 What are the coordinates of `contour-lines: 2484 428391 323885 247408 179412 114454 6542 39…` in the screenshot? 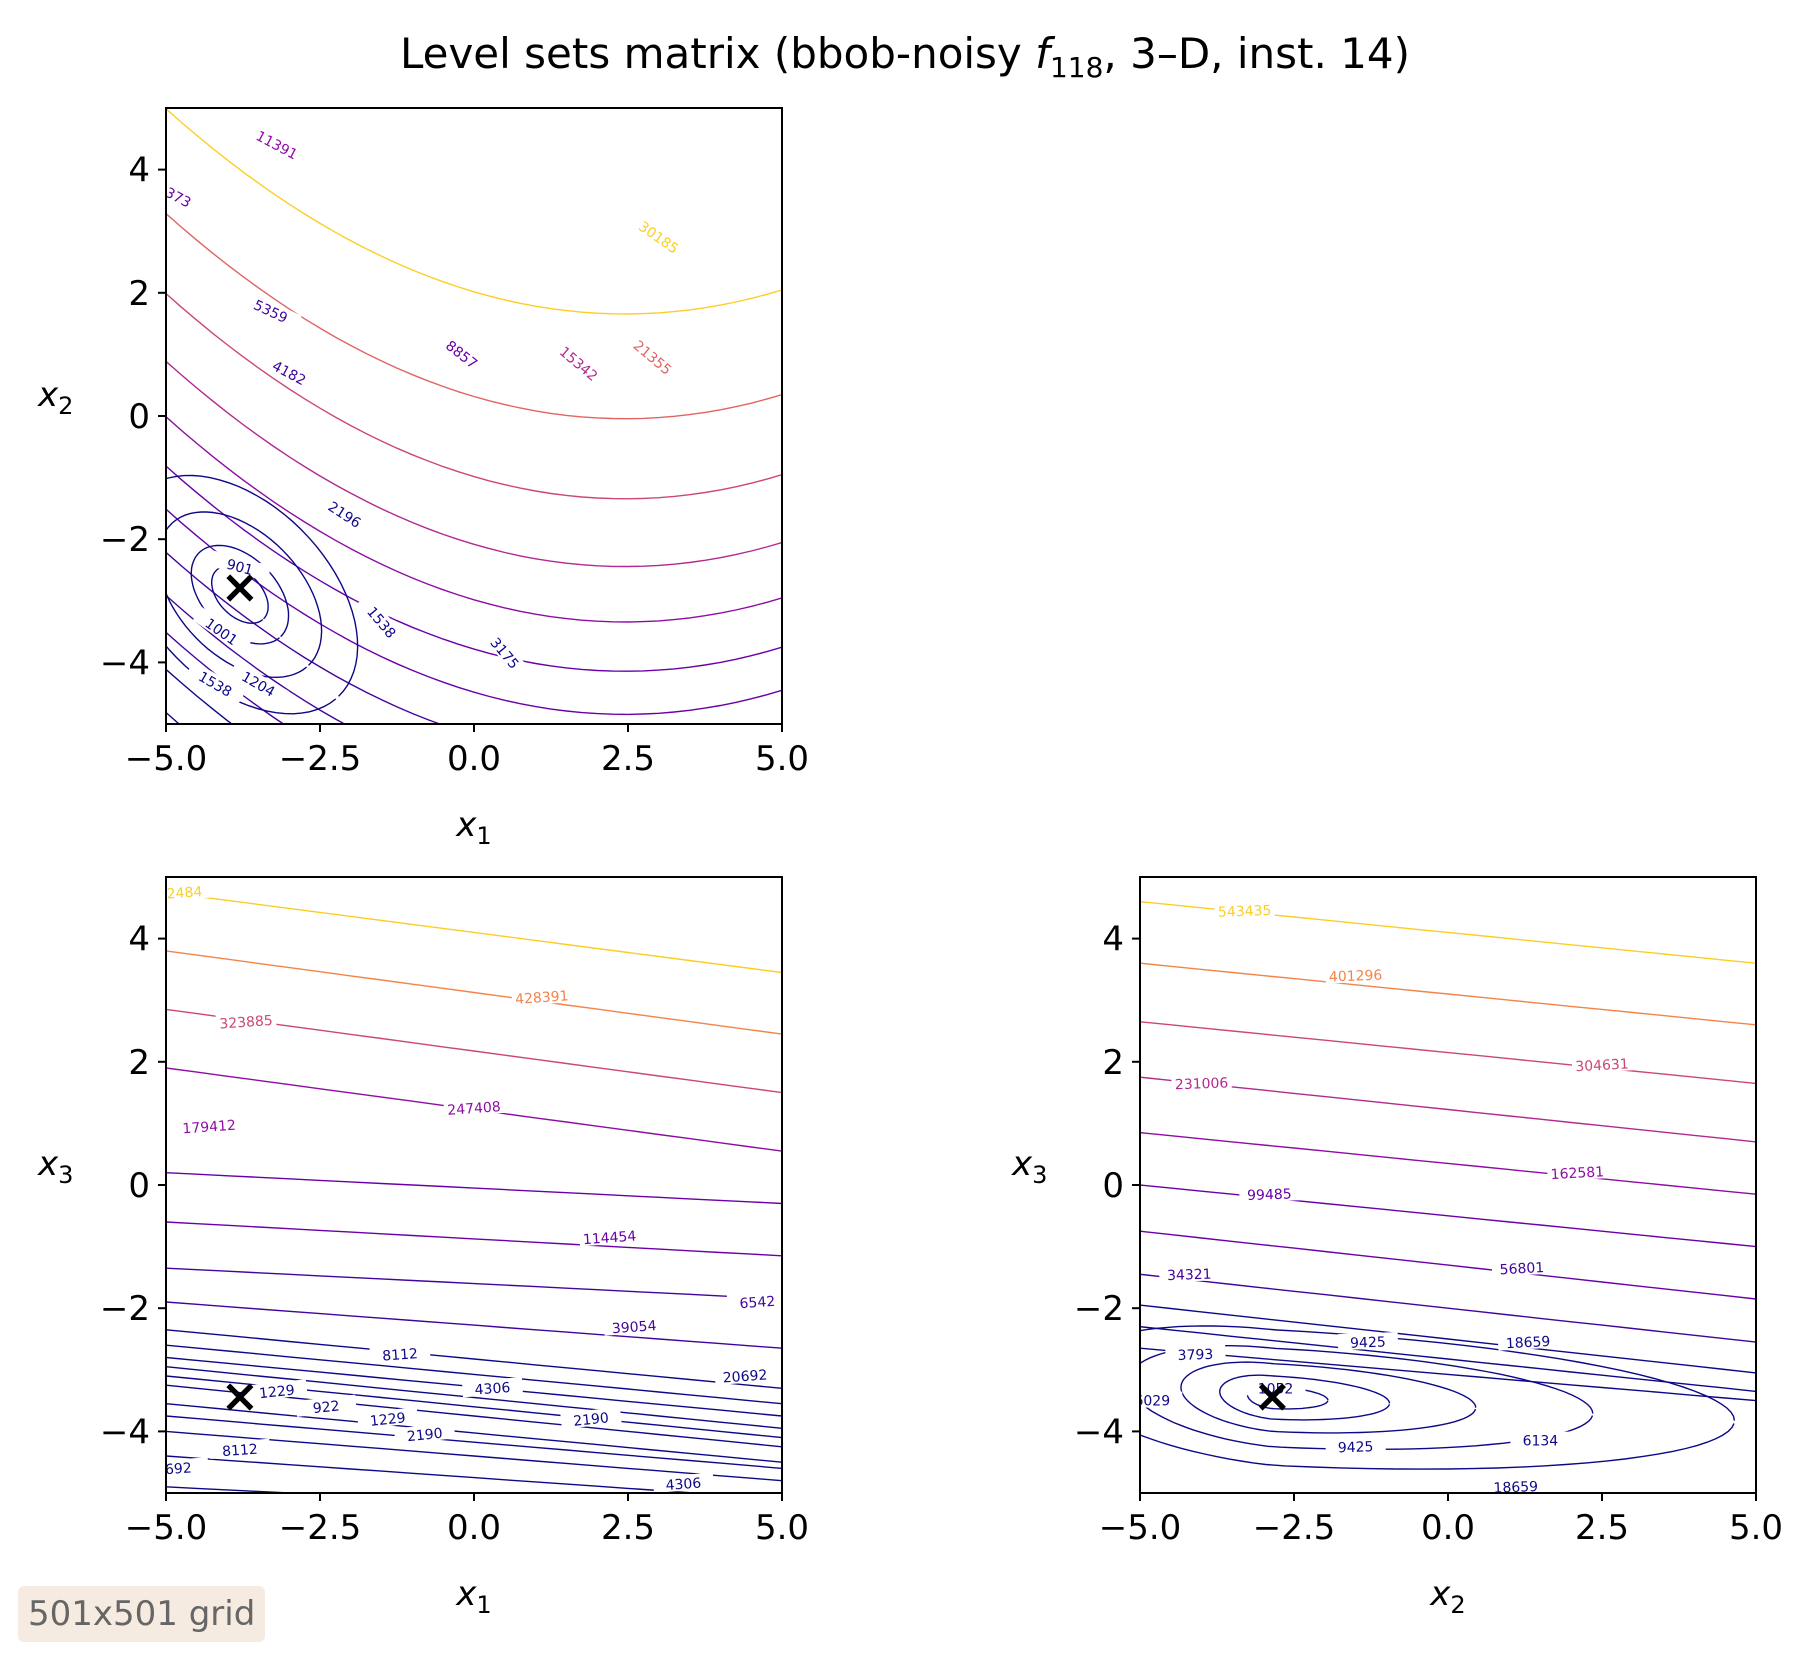 It's located at (473, 1187).